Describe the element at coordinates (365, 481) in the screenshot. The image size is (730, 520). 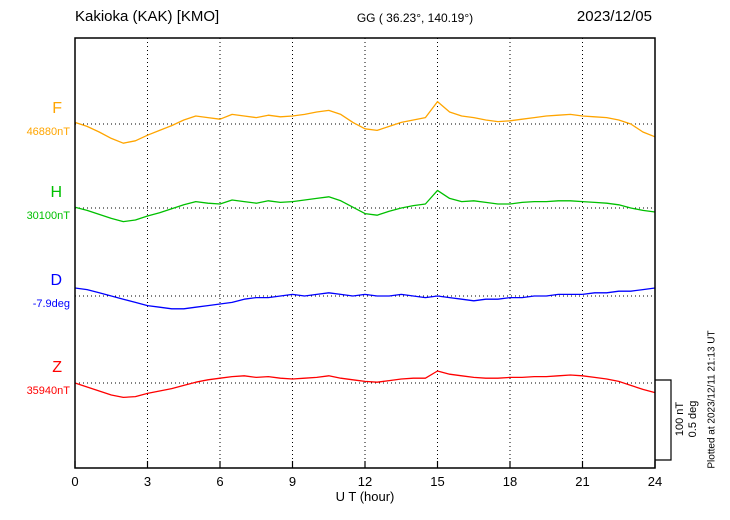
I see `x-tick-label: 12` at that location.